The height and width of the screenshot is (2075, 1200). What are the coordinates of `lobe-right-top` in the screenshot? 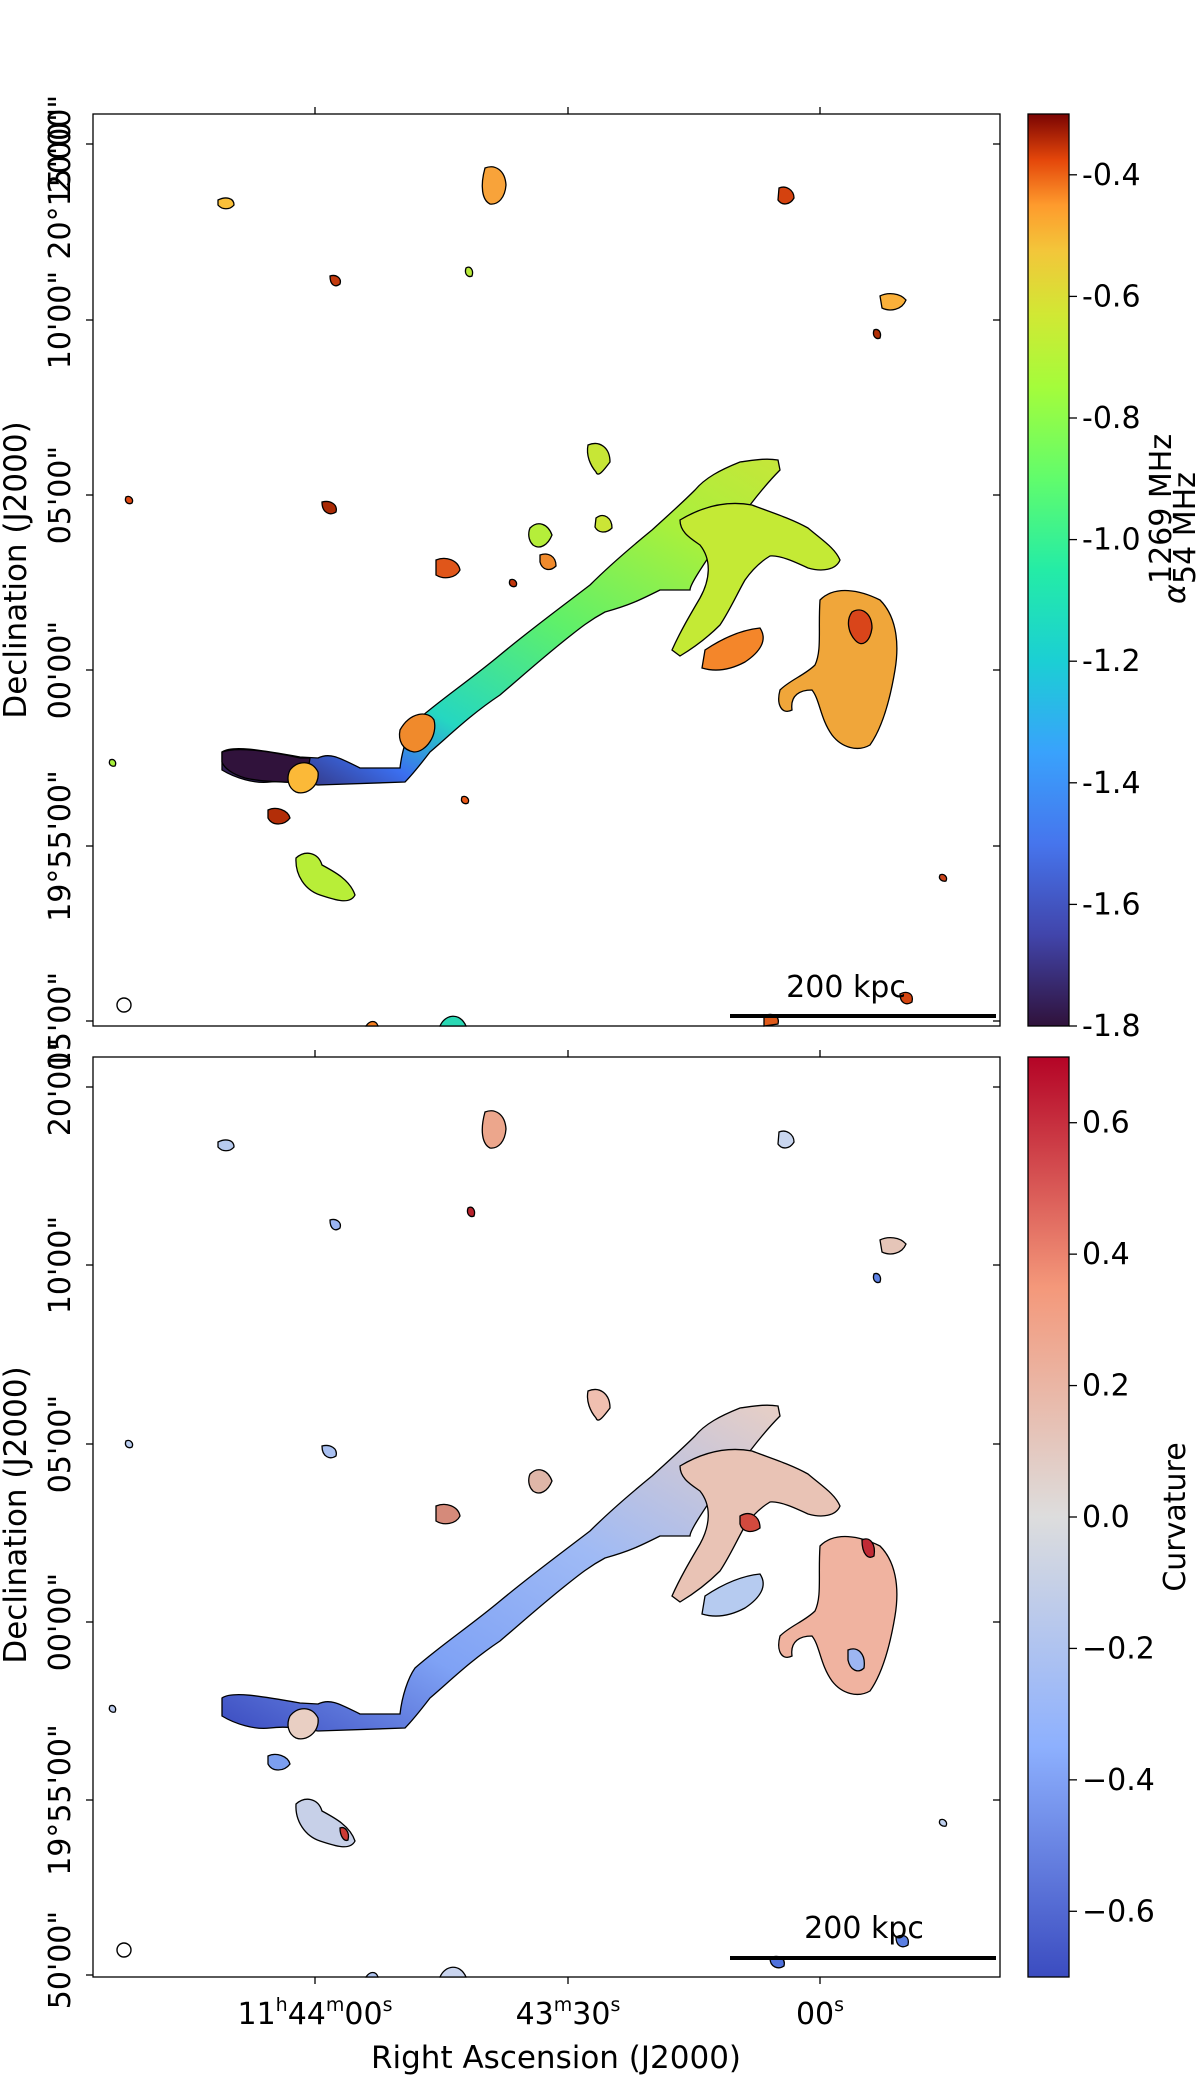 It's located at (598, 1404).